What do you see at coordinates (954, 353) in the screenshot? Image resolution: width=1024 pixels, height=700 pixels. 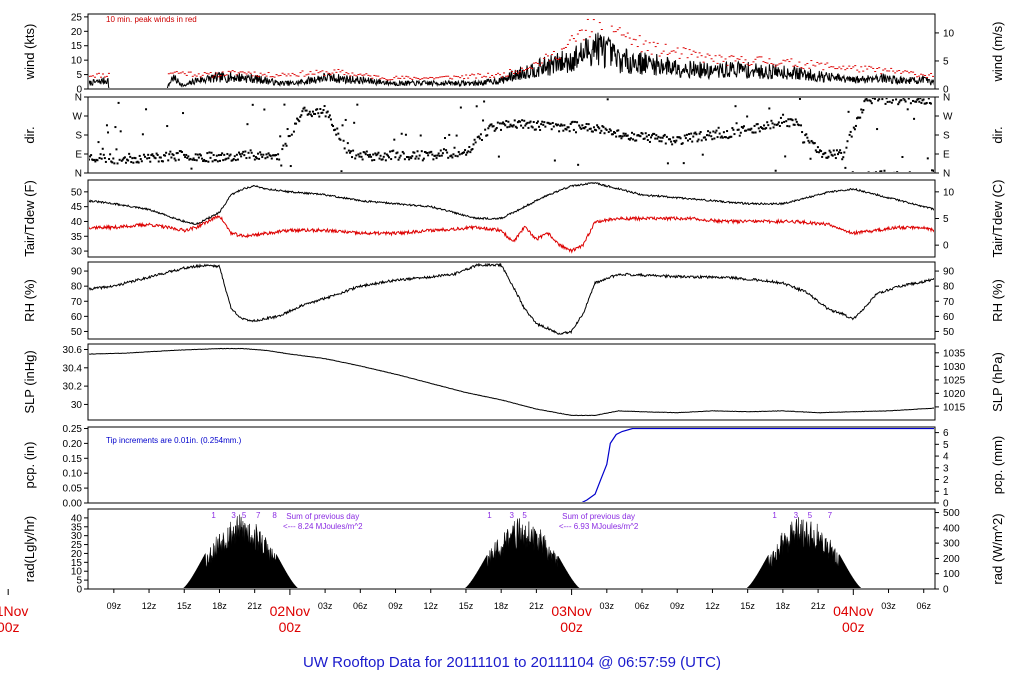 I see `slp-right-tick-label: 1035` at bounding box center [954, 353].